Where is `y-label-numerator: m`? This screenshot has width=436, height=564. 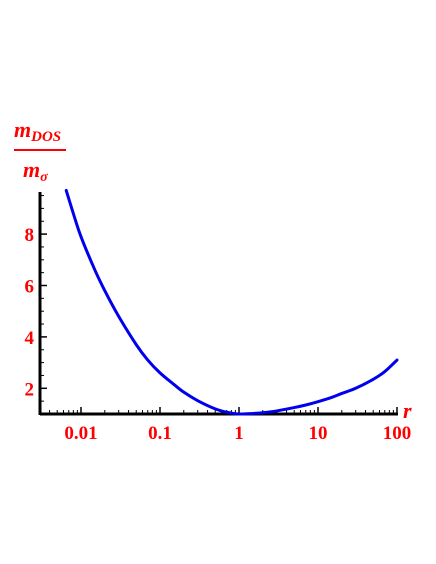
y-label-numerator: m is located at coordinates (22, 129).